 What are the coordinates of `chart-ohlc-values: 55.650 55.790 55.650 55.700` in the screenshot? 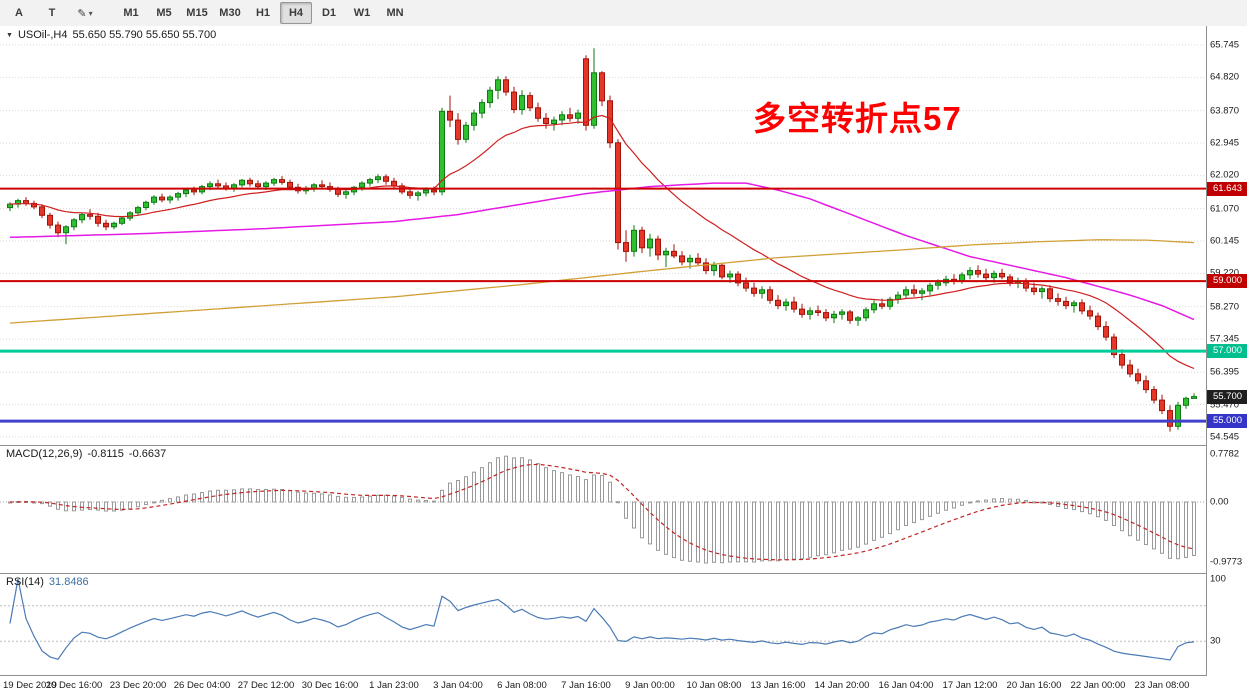 It's located at (144, 35).